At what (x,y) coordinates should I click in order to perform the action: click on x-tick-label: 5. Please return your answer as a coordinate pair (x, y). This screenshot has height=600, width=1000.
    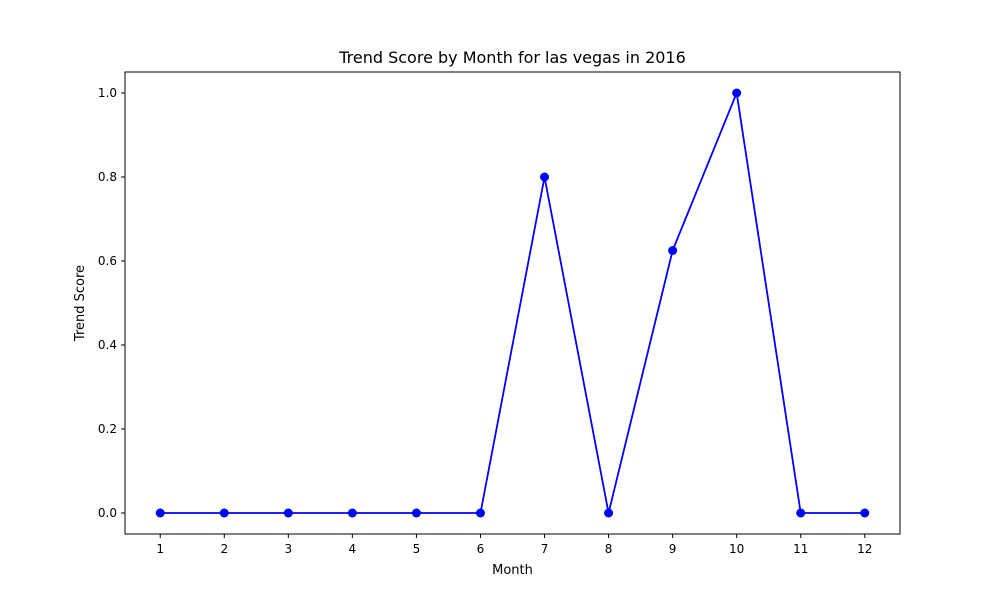
    Looking at the image, I should click on (417, 549).